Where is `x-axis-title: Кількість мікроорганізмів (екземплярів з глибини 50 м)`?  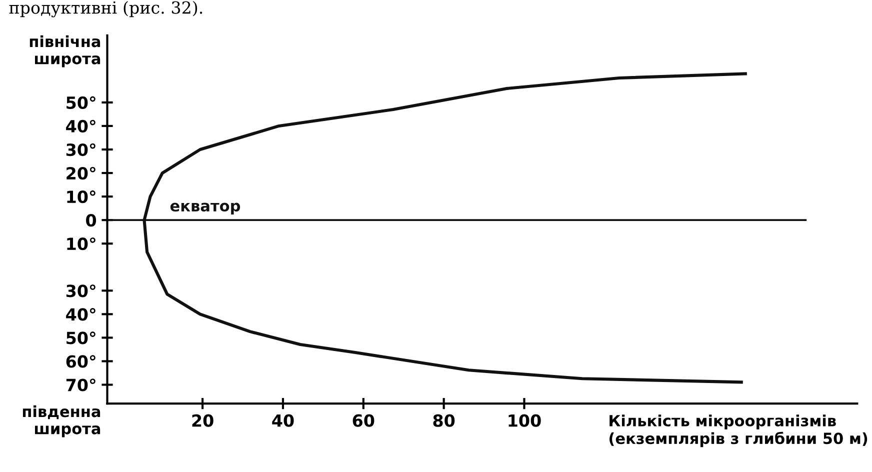
x-axis-title: Кількість мікроорганізмів (екземплярів з глибини 50 м) is located at coordinates (739, 431).